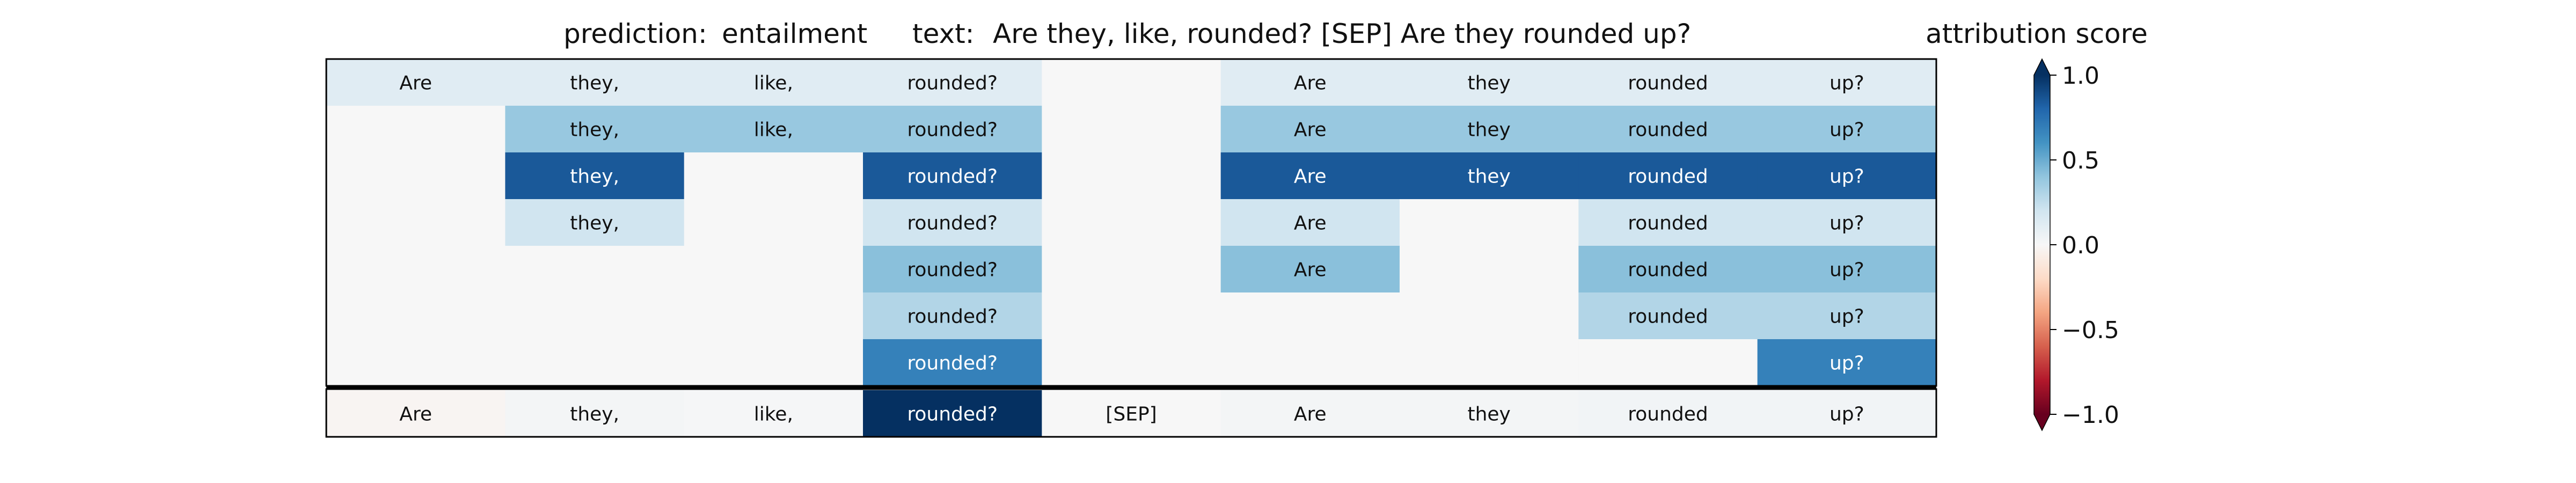 Image resolution: width=2576 pixels, height=483 pixels. What do you see at coordinates (2042, 67) in the screenshot?
I see `colorbar-extend-max` at bounding box center [2042, 67].